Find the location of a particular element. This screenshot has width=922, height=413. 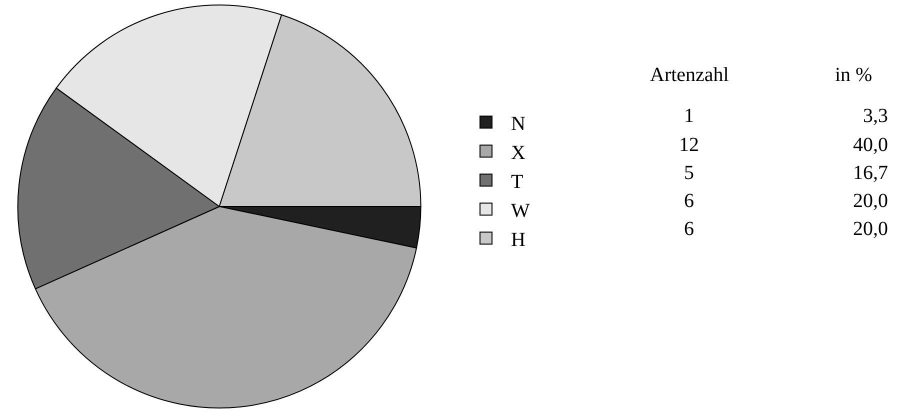

legend-label: X is located at coordinates (518, 153).